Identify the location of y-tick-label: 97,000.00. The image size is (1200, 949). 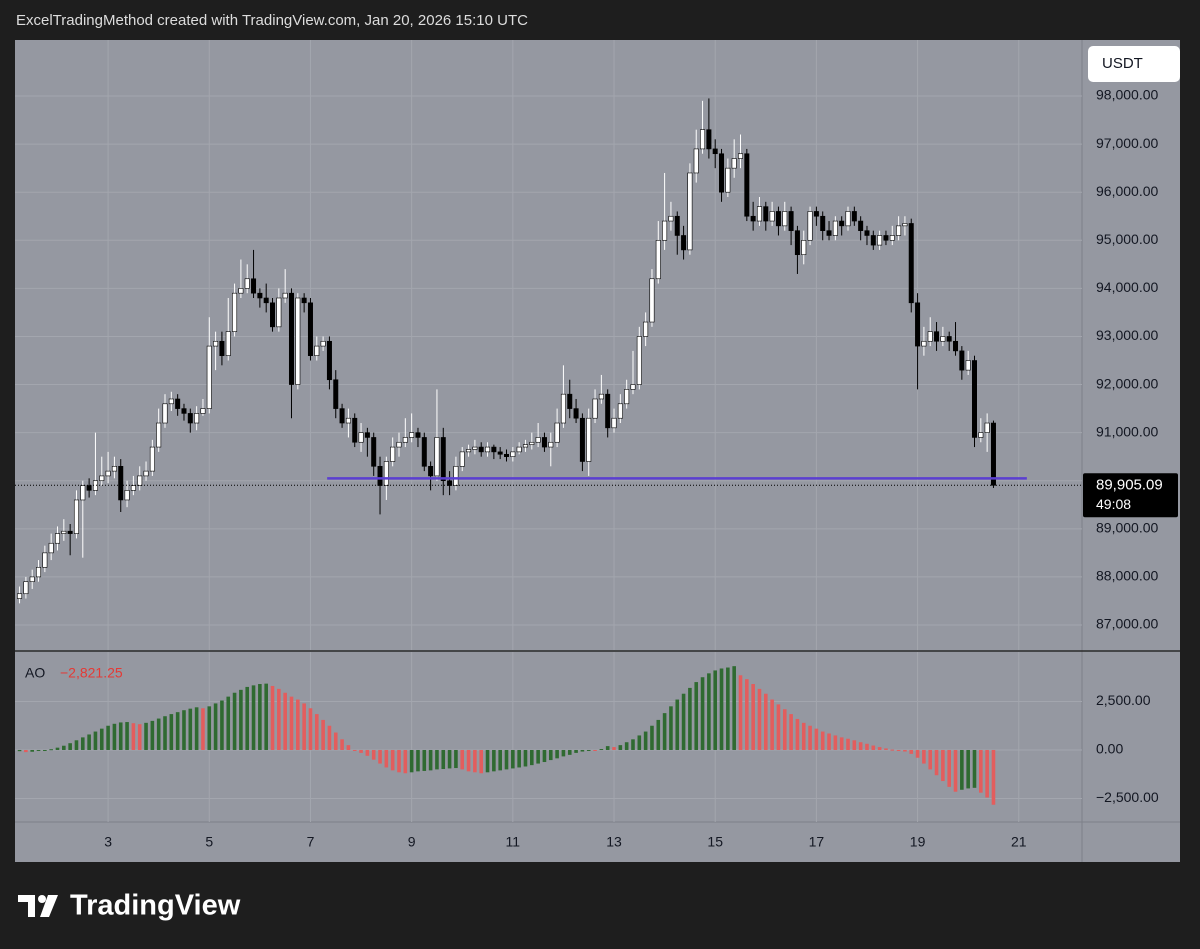
(1127, 143).